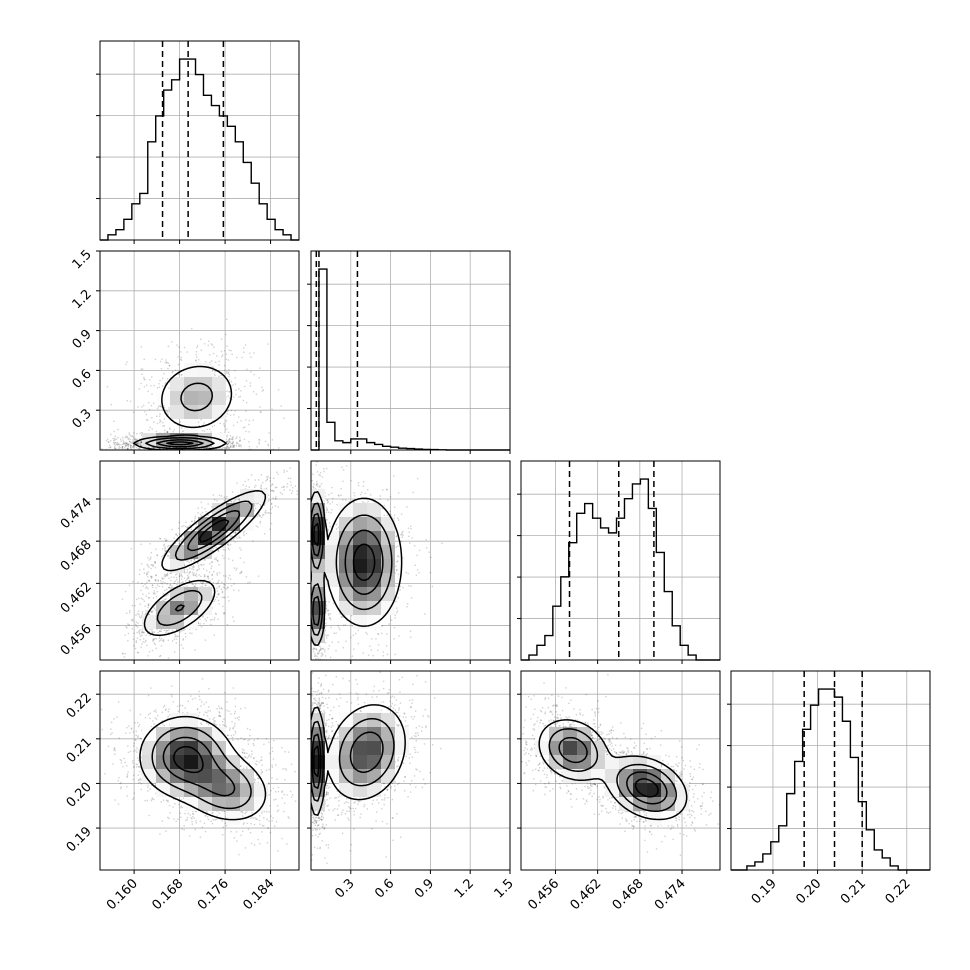 This screenshot has height=970, width=970. What do you see at coordinates (122, 894) in the screenshot?
I see `x-tick-label: 0.160` at bounding box center [122, 894].